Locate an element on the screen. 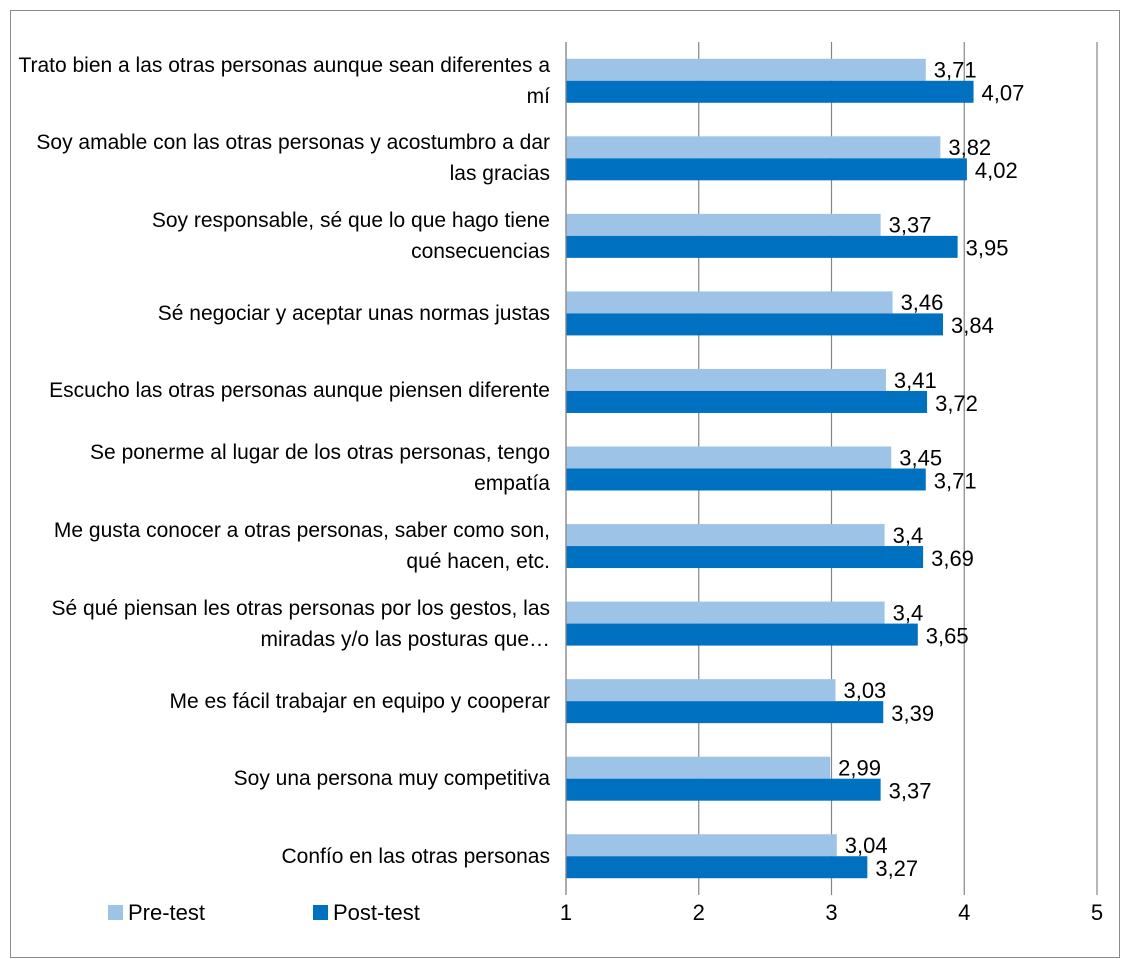 This screenshot has width=1129, height=959. x-tick-label: 5 is located at coordinates (1097, 912).